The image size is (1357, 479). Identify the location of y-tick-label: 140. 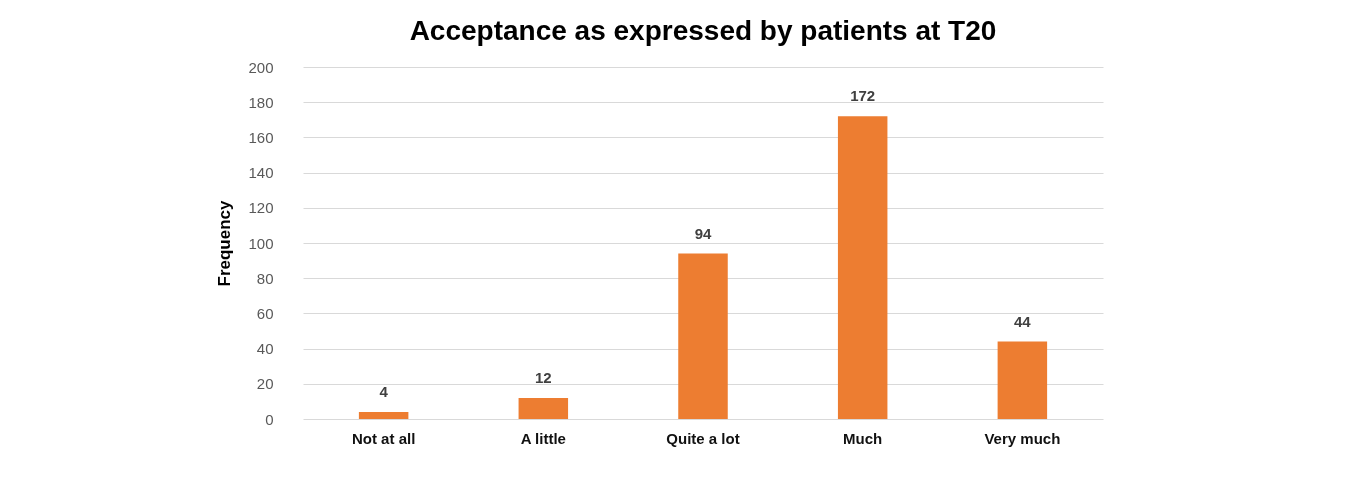
(261, 173).